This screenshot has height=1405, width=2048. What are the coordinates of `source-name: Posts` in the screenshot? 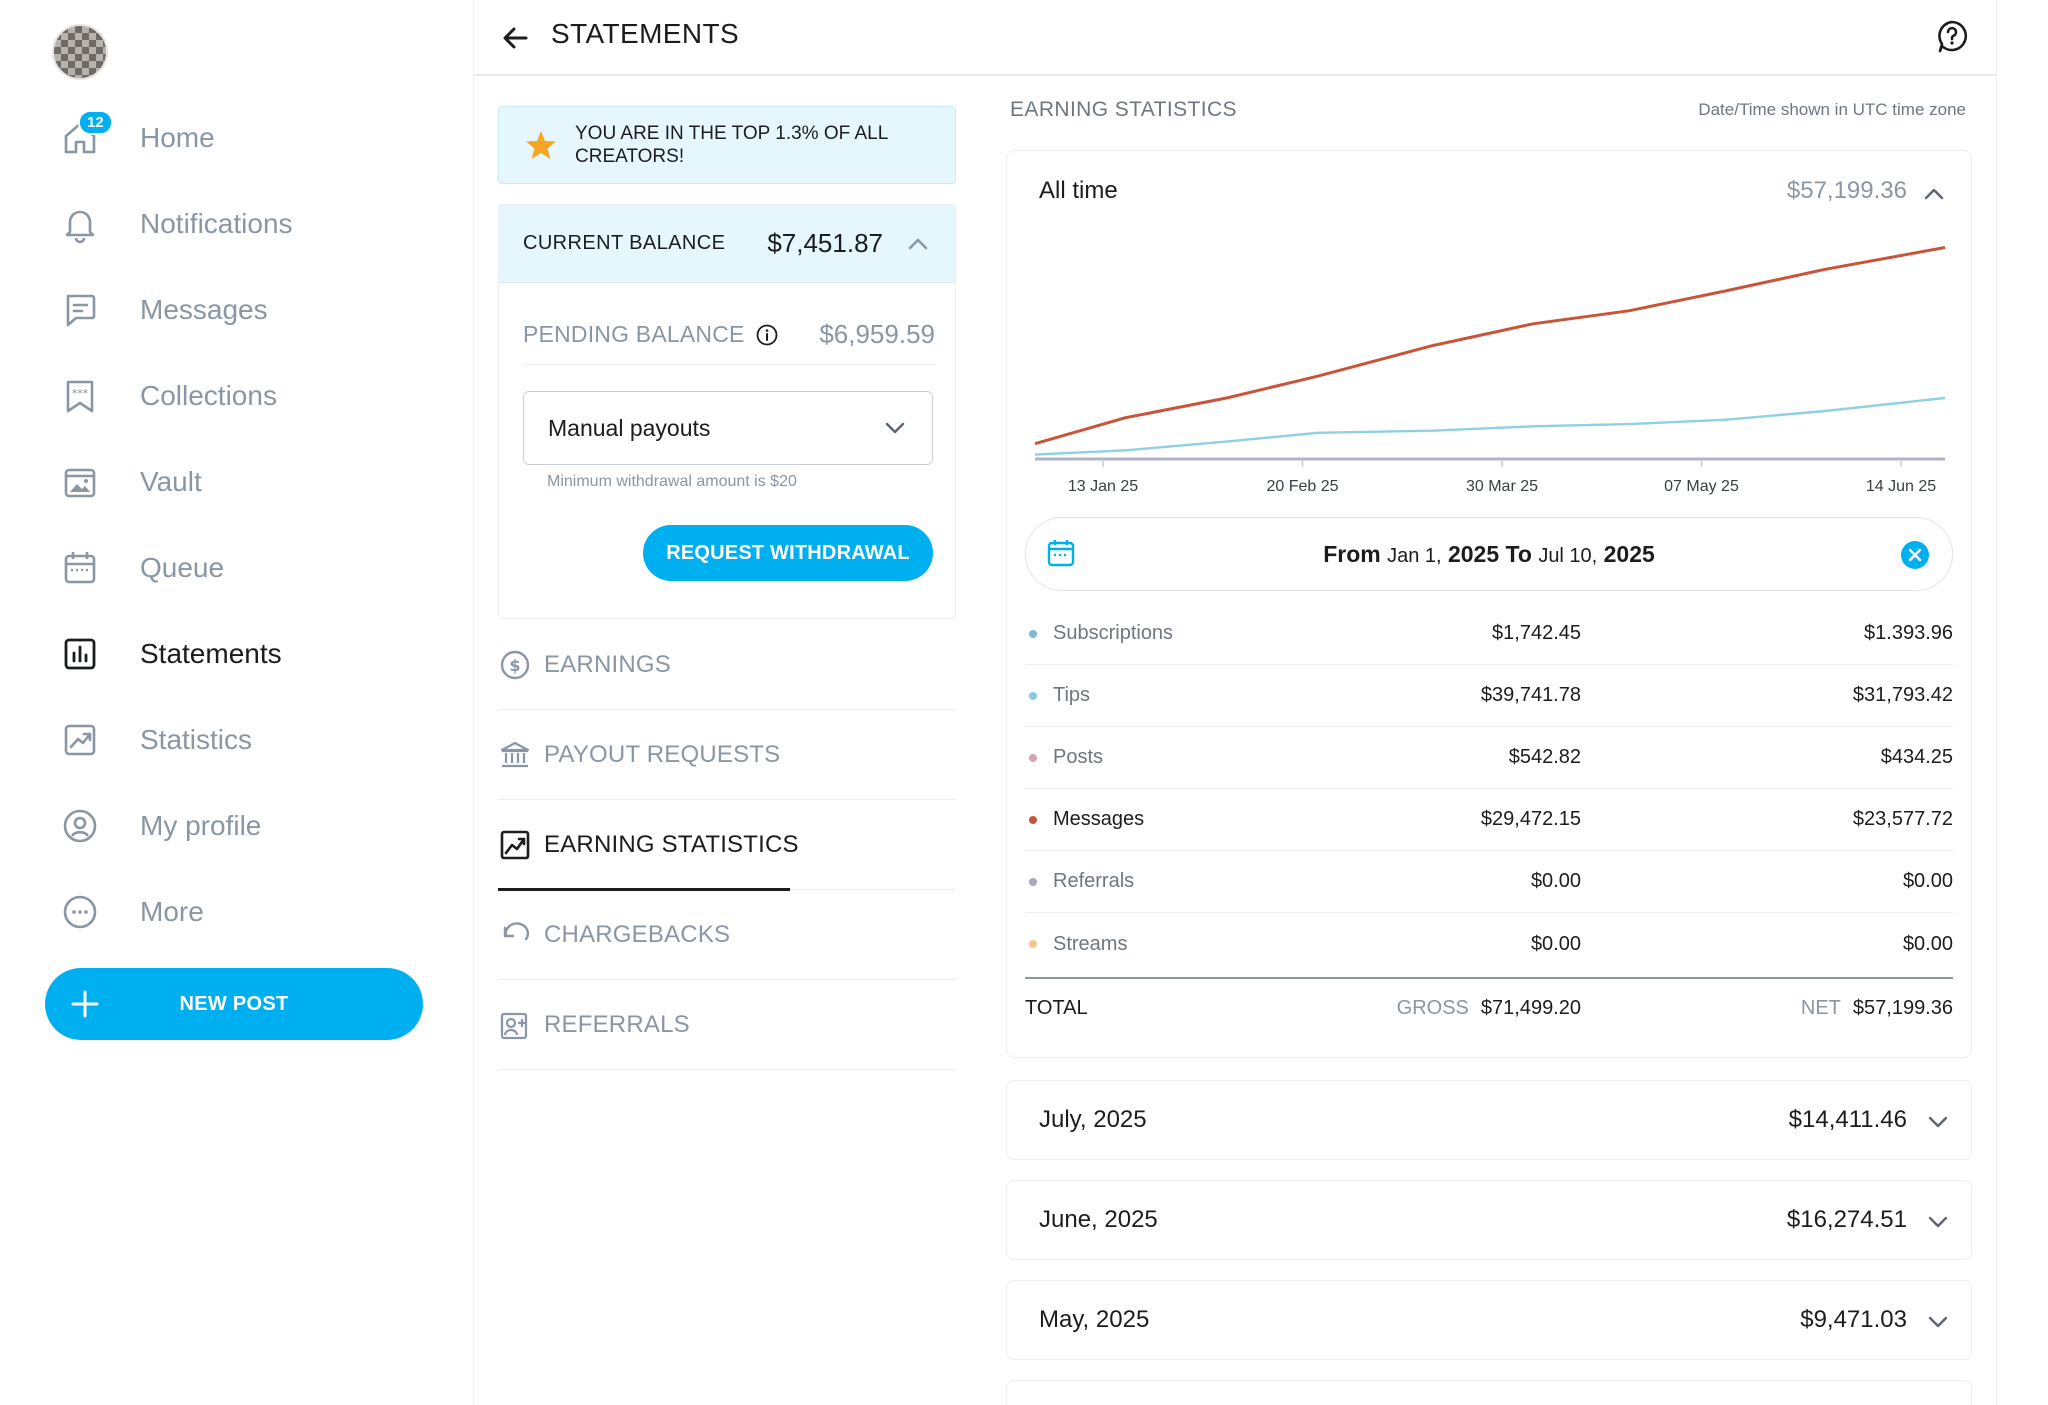 It's located at (1078, 757).